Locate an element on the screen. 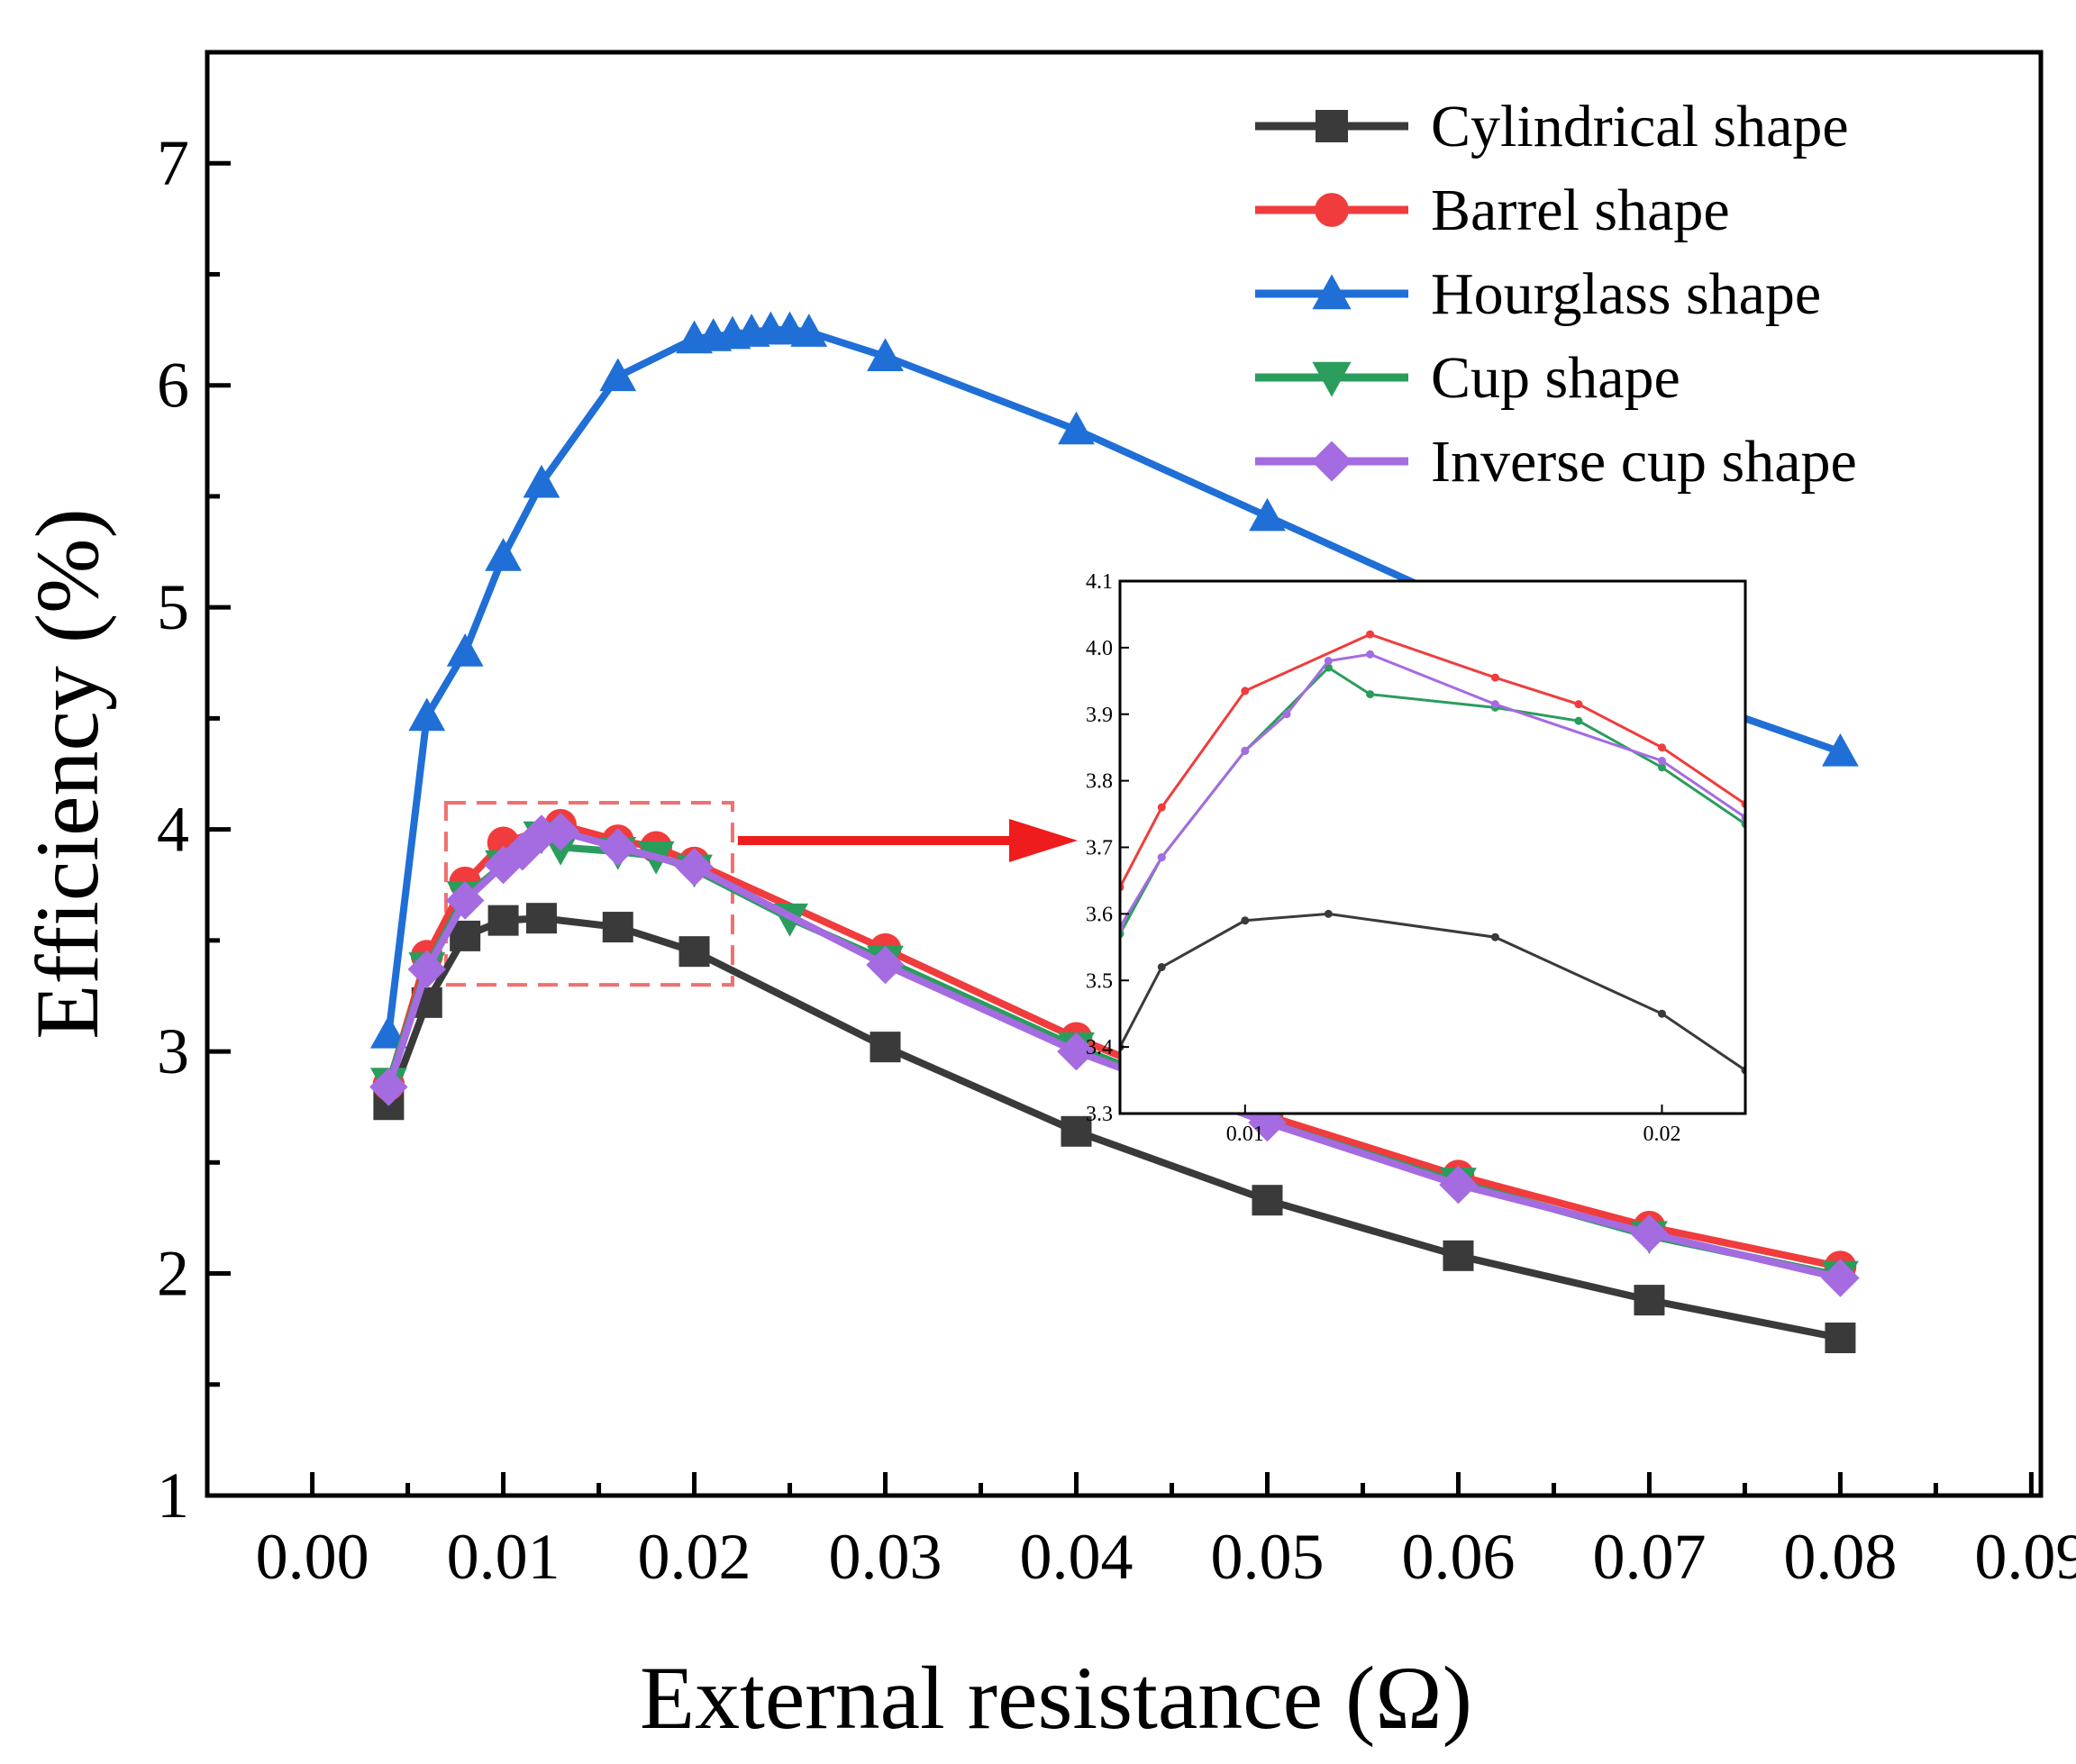 The image size is (2076, 1764). x-tick-label: 0.06 is located at coordinates (1458, 1557).